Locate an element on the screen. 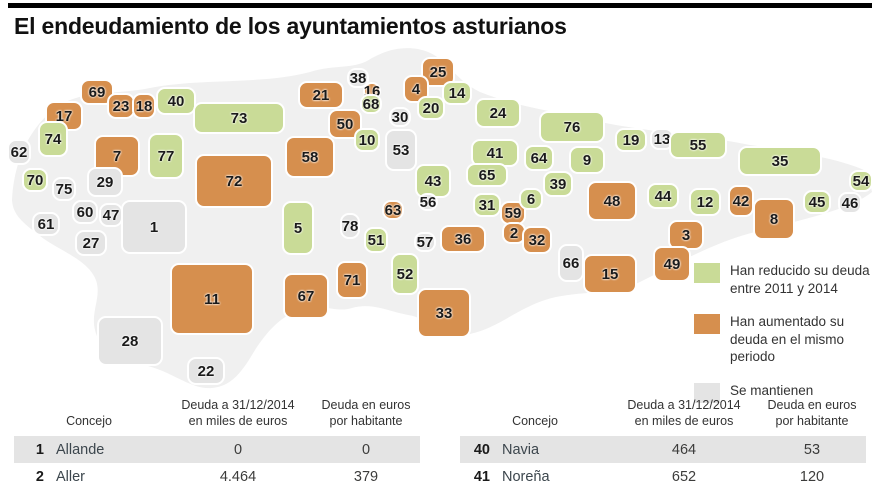 This screenshot has height=495, width=880. municipality-47: 47 is located at coordinates (111, 215).